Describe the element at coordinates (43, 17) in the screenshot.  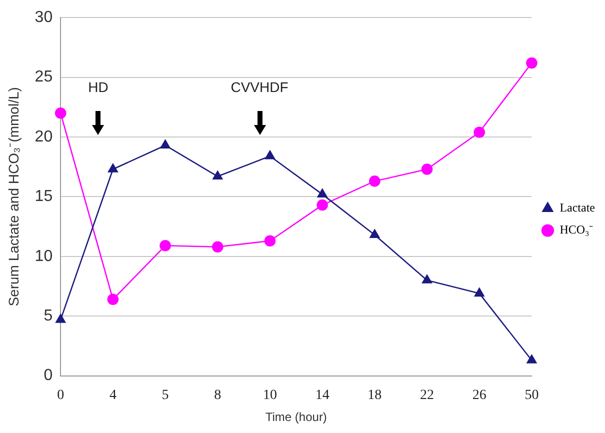
I see `y-tick-label: 30` at that location.